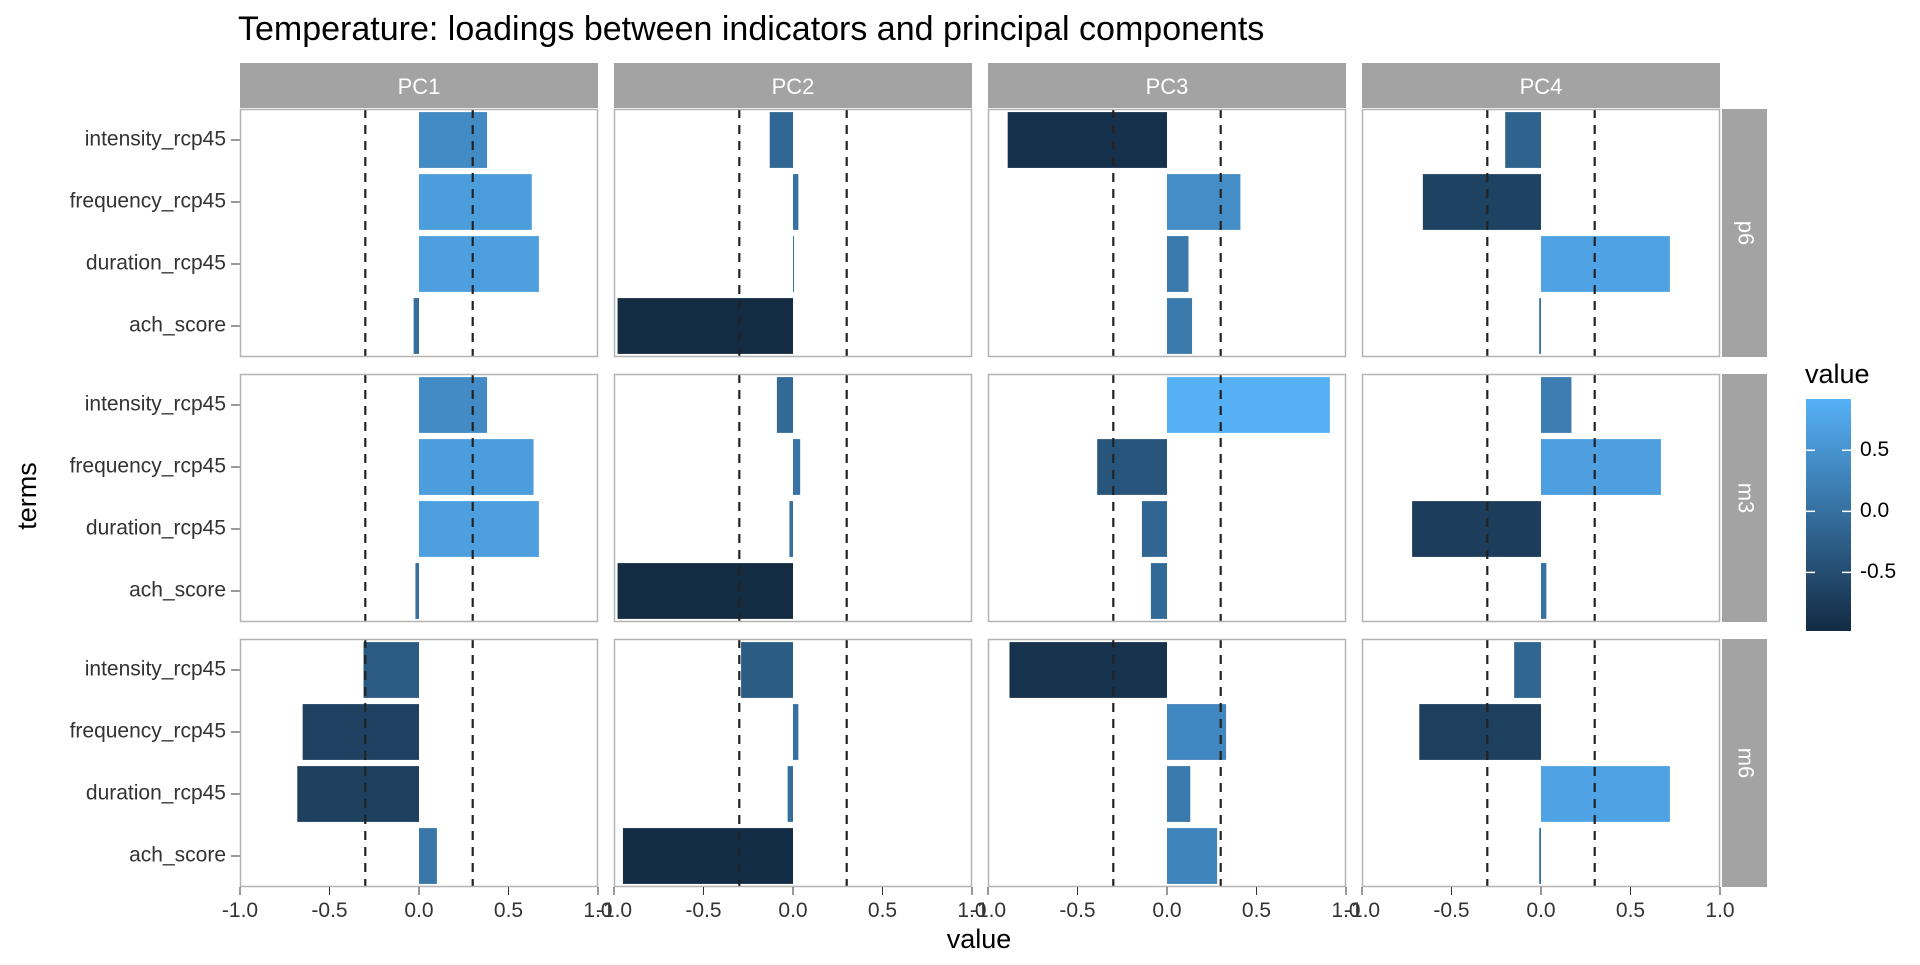 The height and width of the screenshot is (965, 1920). I want to click on bar-m6-pc2-duration-rcp45, so click(790, 794).